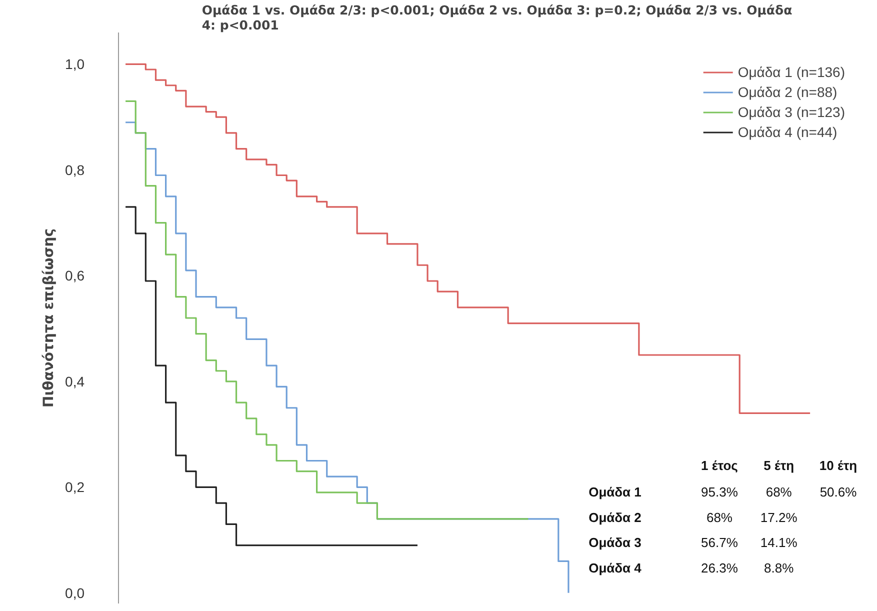  I want to click on y-tick-label: 1,0, so click(75, 64).